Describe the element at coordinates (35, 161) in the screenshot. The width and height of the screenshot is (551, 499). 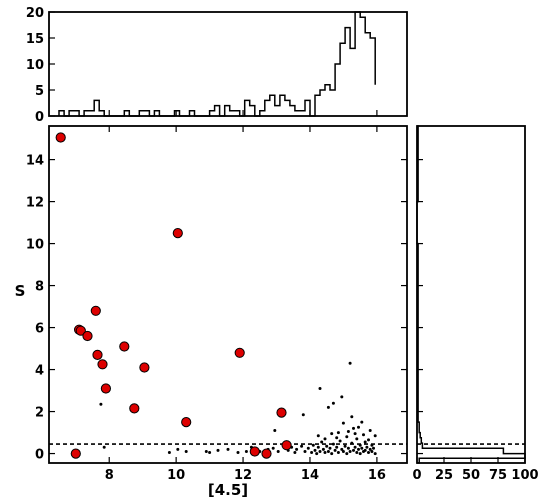
I see `y-tick-label-7: 14` at that location.